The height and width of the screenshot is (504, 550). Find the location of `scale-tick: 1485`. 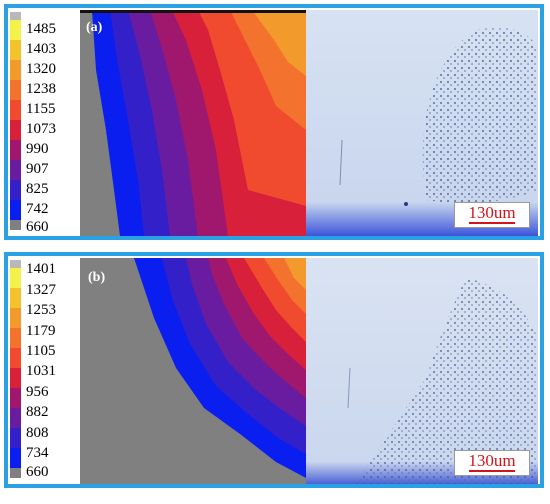

scale-tick: 1485 is located at coordinates (41, 29).